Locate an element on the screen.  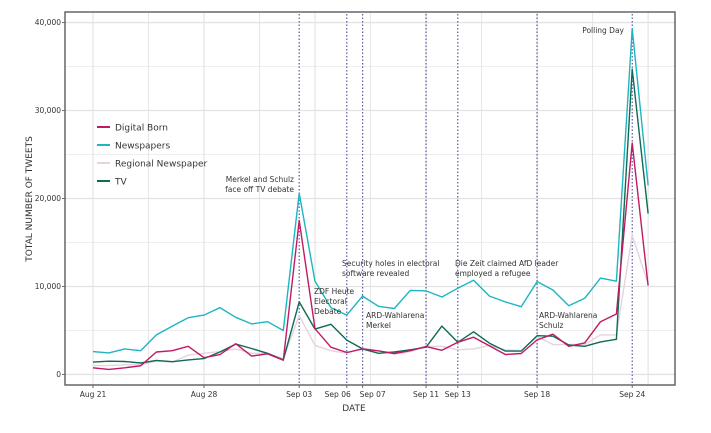
annotation-line: Merkel is located at coordinates (378, 325).